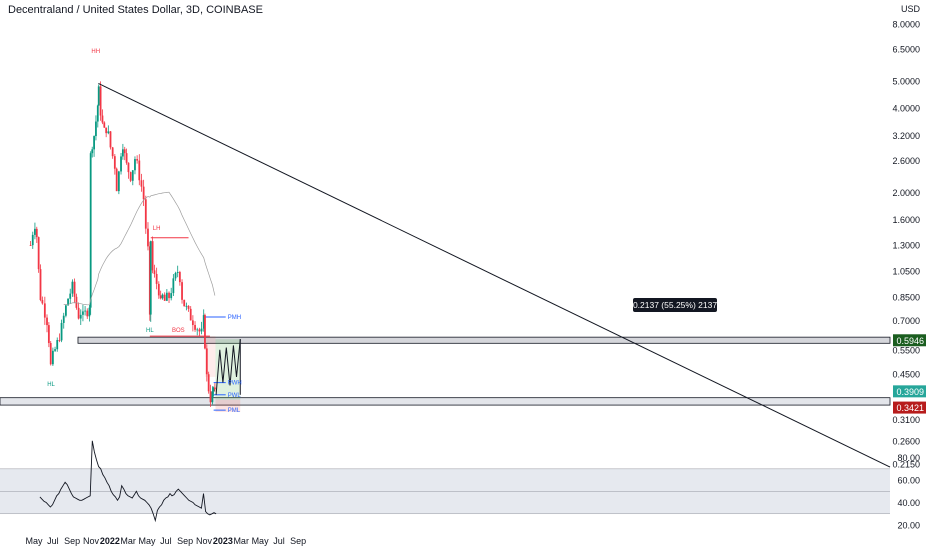 The image size is (932, 550). Describe the element at coordinates (445, 374) in the screenshot. I see `level-zones` at that location.